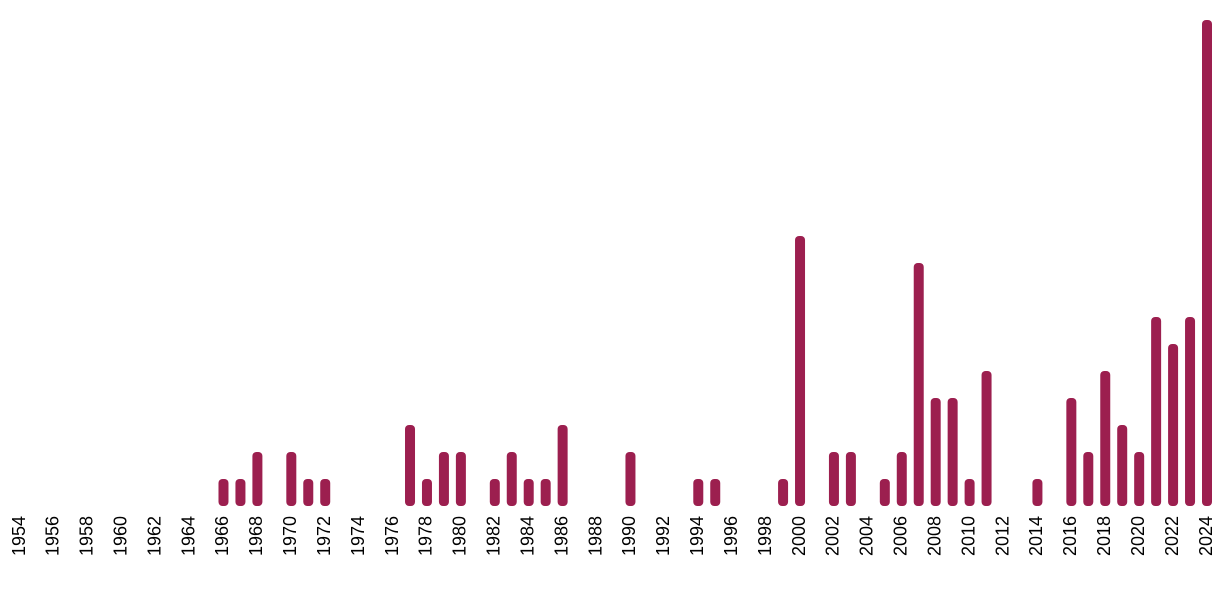 The width and height of the screenshot is (1230, 589). What do you see at coordinates (222, 536) in the screenshot?
I see `x-tick-label: 1966` at bounding box center [222, 536].